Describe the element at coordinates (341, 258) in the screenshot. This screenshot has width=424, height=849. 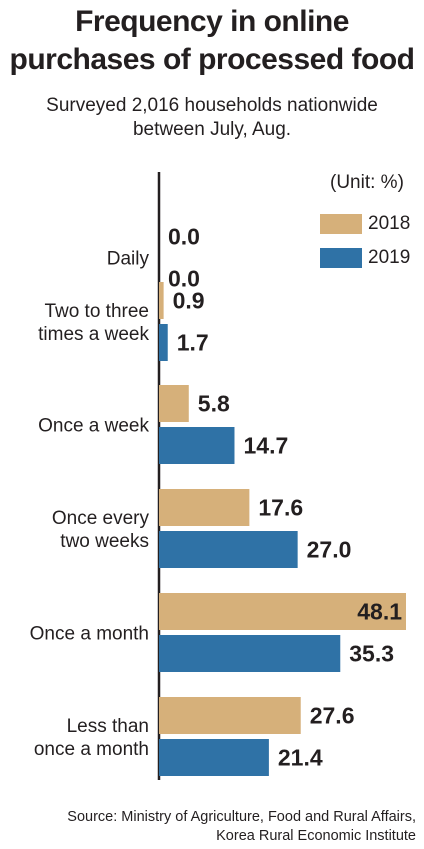
I see `legend-swatch-2019` at that location.